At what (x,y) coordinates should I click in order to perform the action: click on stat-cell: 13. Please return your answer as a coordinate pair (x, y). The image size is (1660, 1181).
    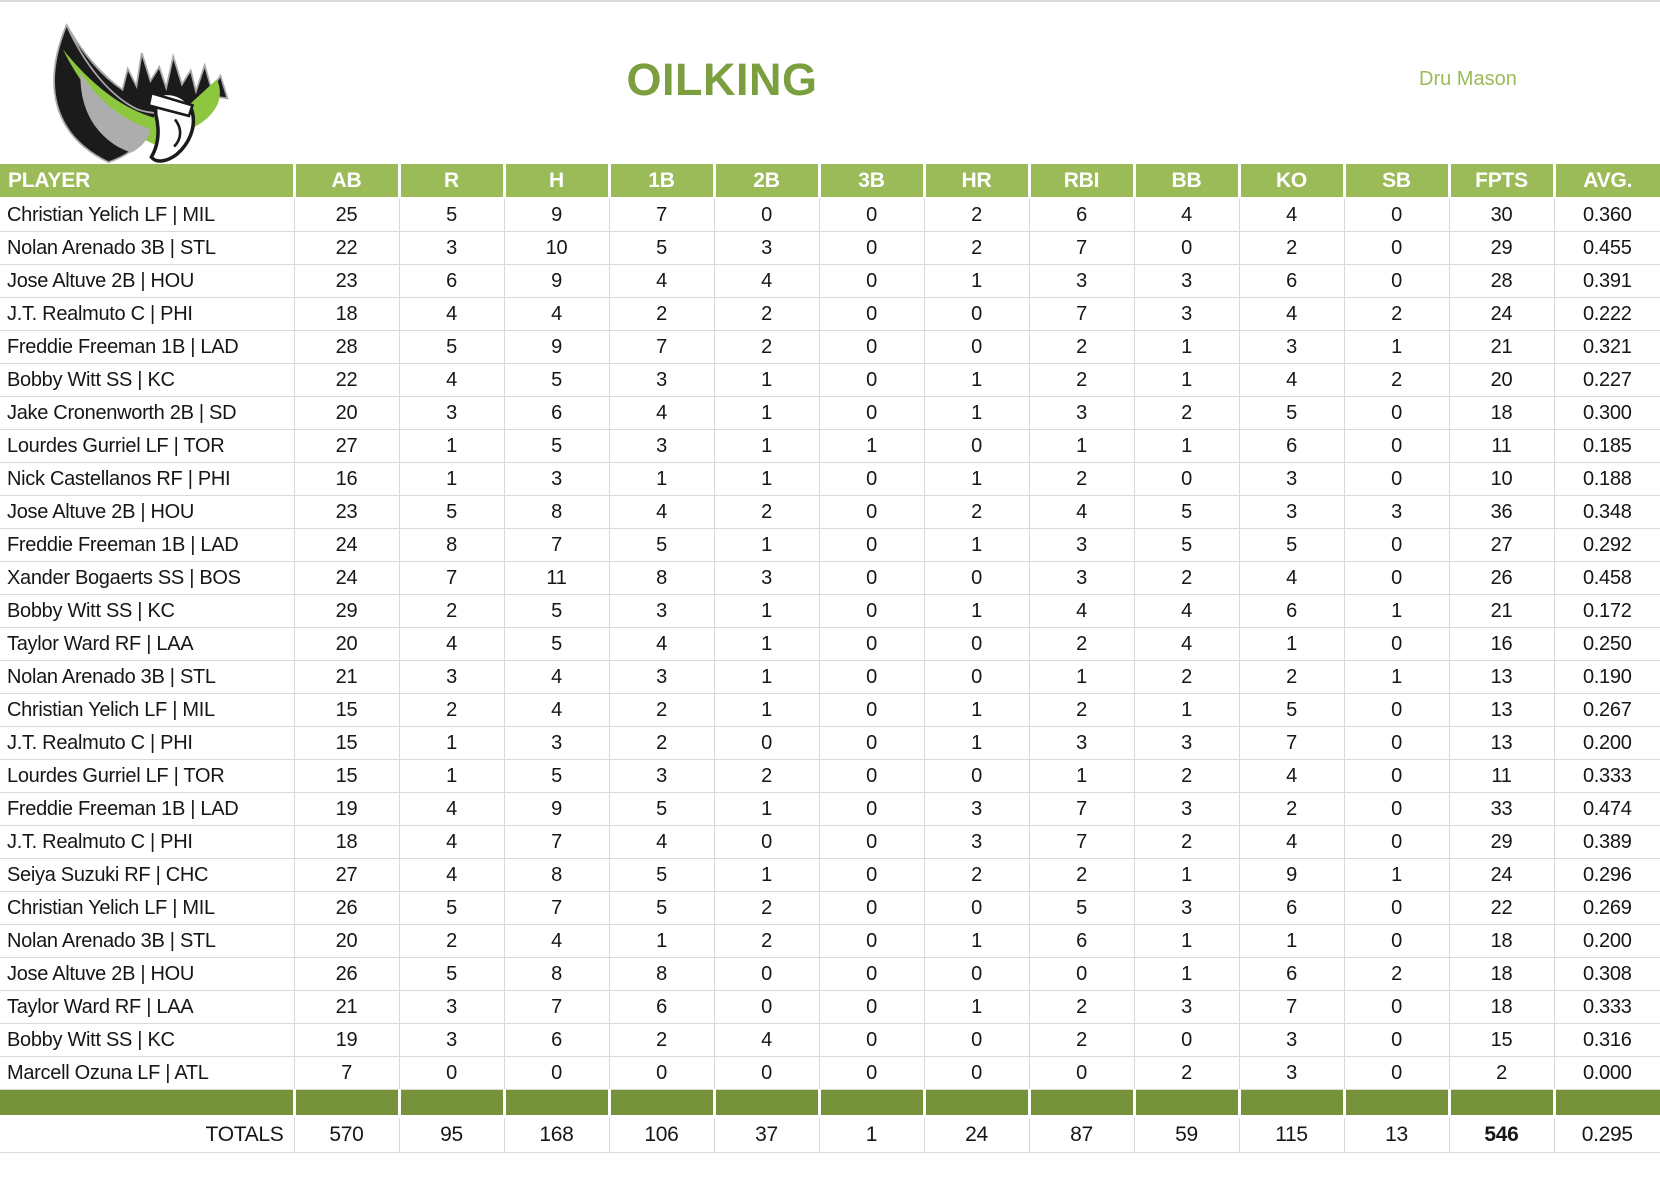
    Looking at the image, I should click on (1502, 743).